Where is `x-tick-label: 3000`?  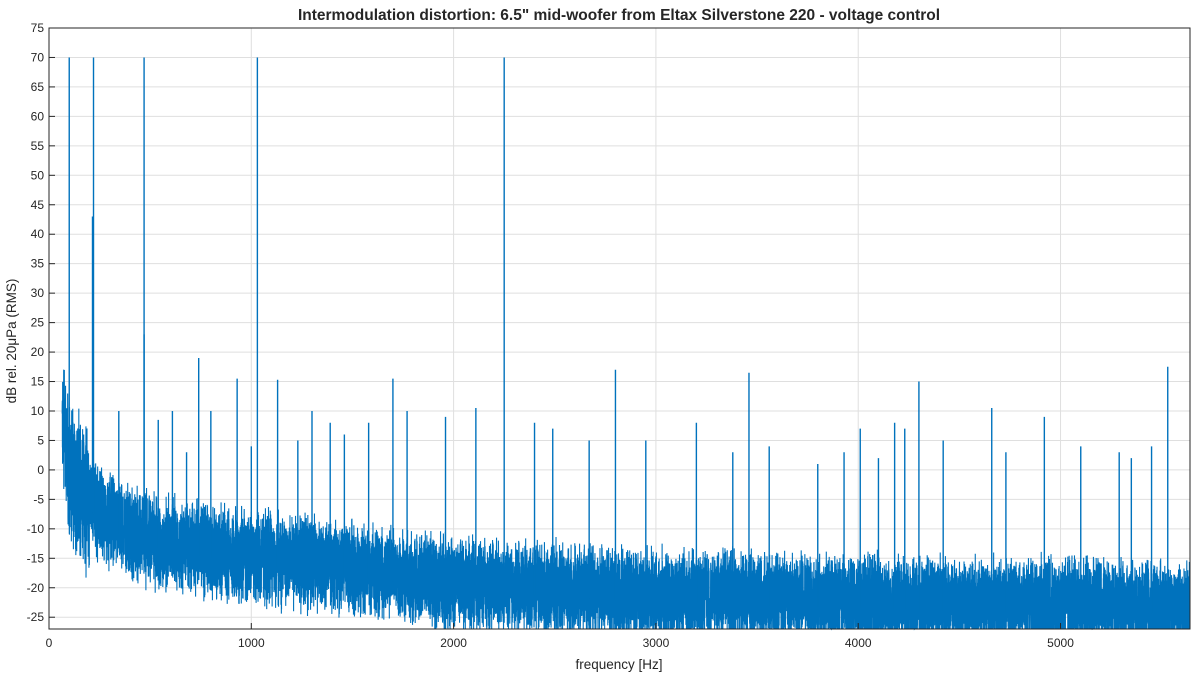 x-tick-label: 3000 is located at coordinates (656, 643).